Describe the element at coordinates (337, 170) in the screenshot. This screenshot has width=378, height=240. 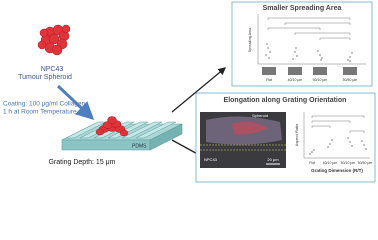
I see `x-title: Grating Dimension (R/T)` at that location.